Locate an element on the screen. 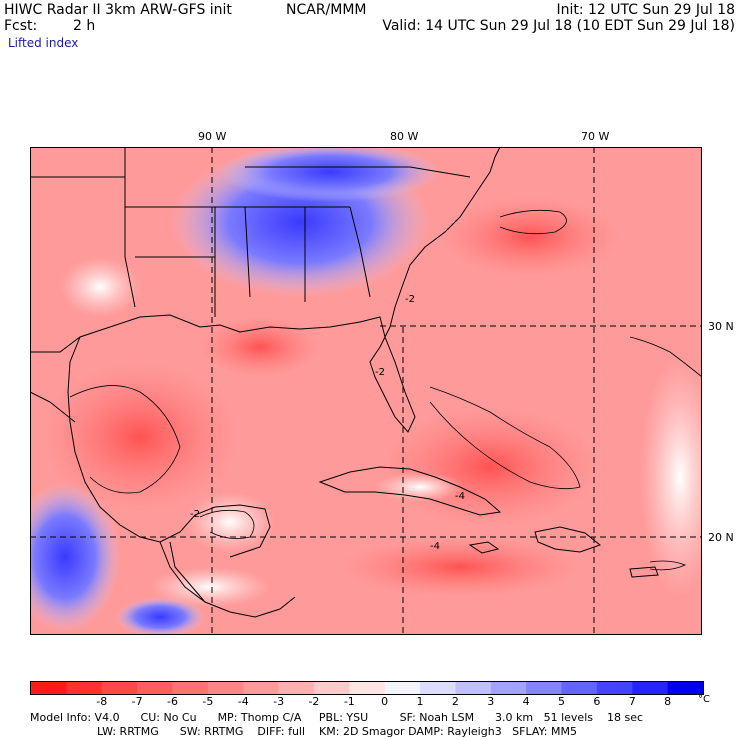 Image resolution: width=740 pixels, height=740 pixels. mexico-border is located at coordinates (118, 497).